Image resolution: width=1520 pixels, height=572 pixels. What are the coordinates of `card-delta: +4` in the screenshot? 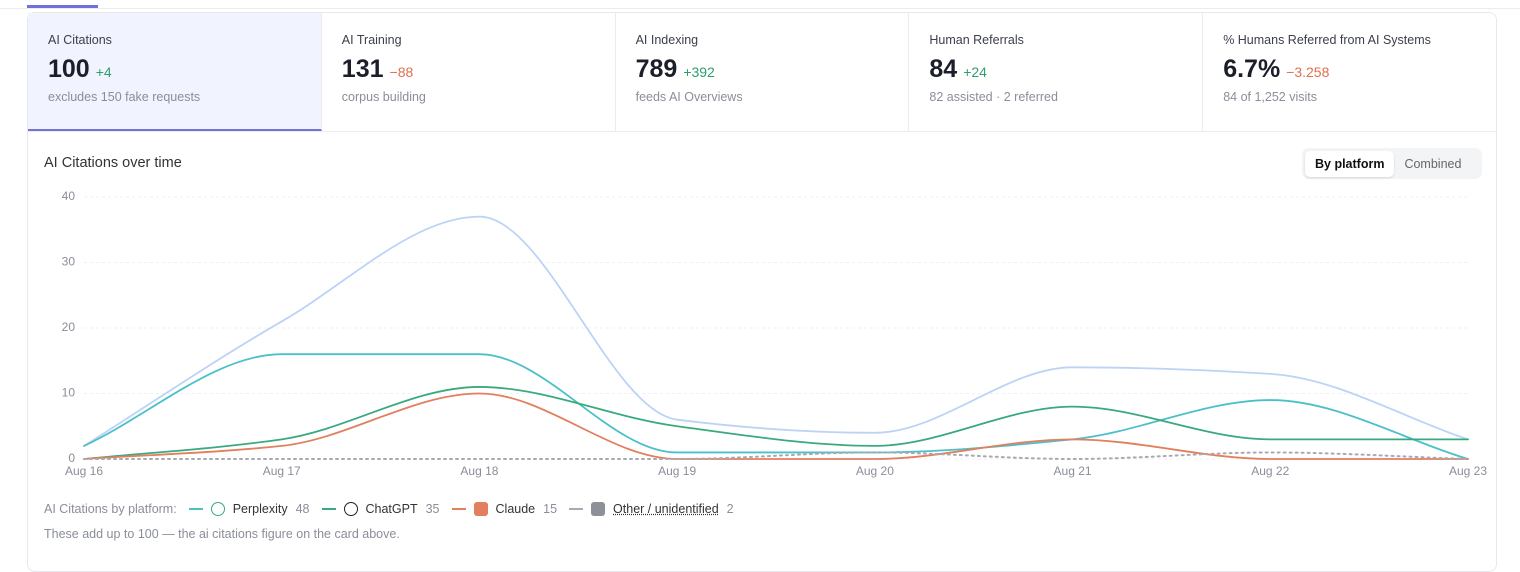 It's located at (103, 72).